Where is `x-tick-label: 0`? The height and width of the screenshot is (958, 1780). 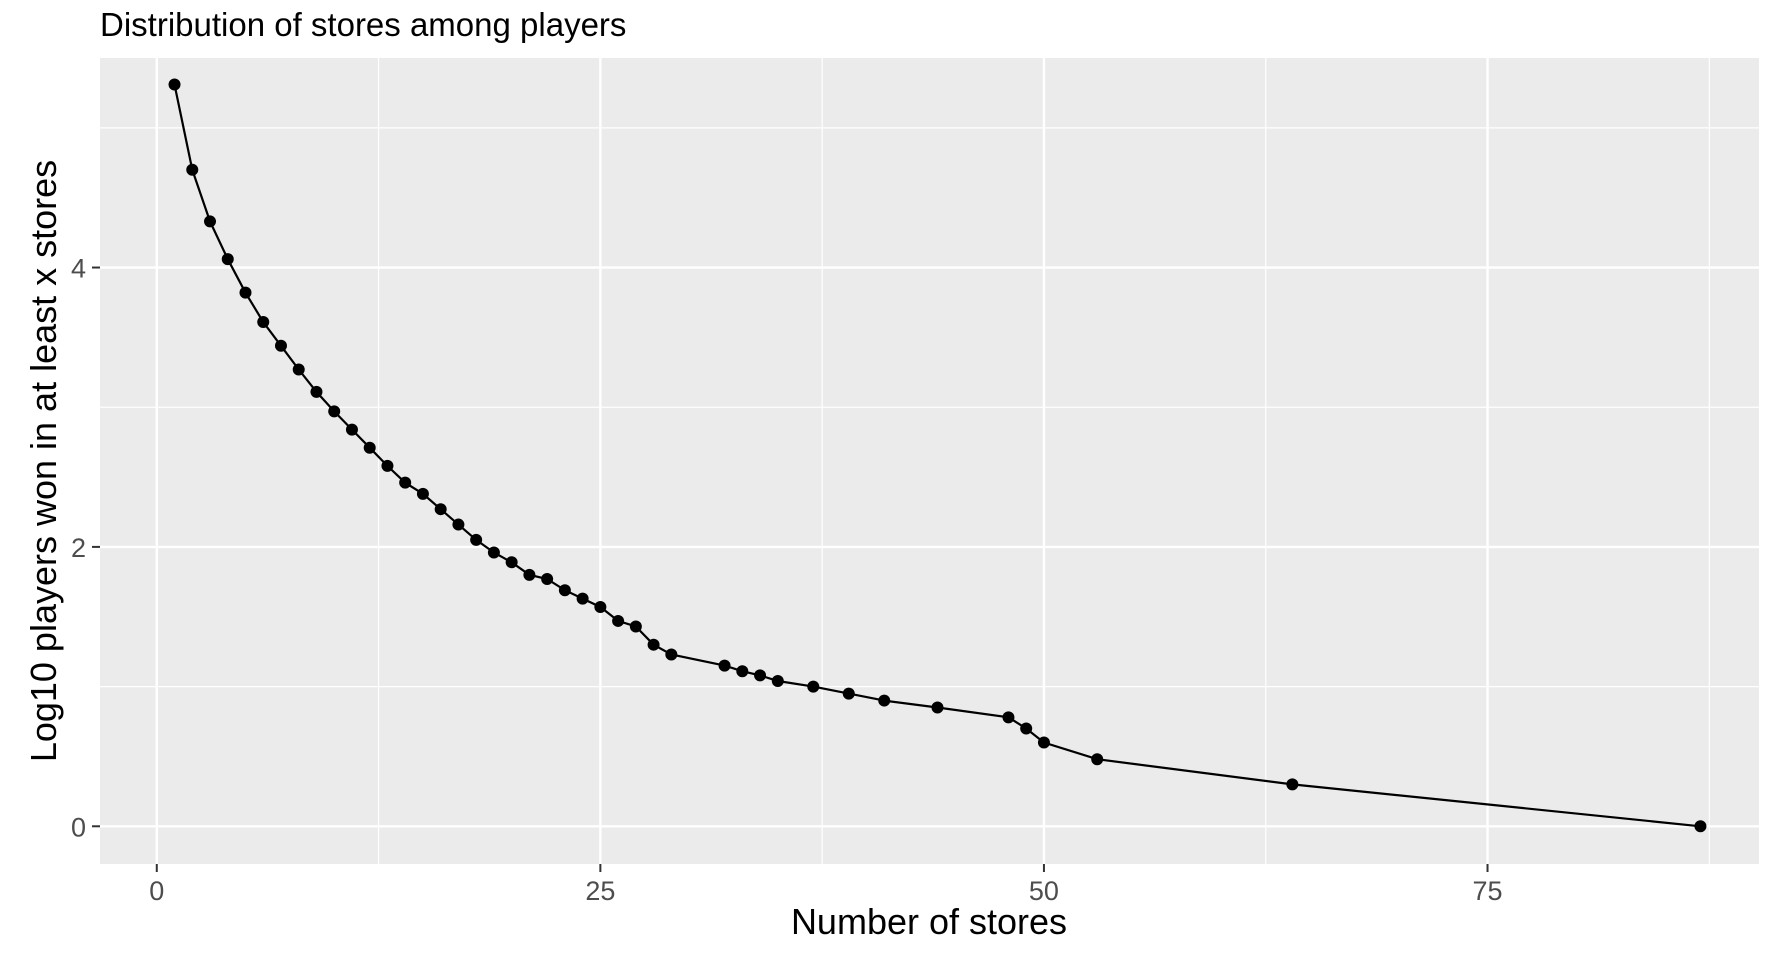 x-tick-label: 0 is located at coordinates (156, 891).